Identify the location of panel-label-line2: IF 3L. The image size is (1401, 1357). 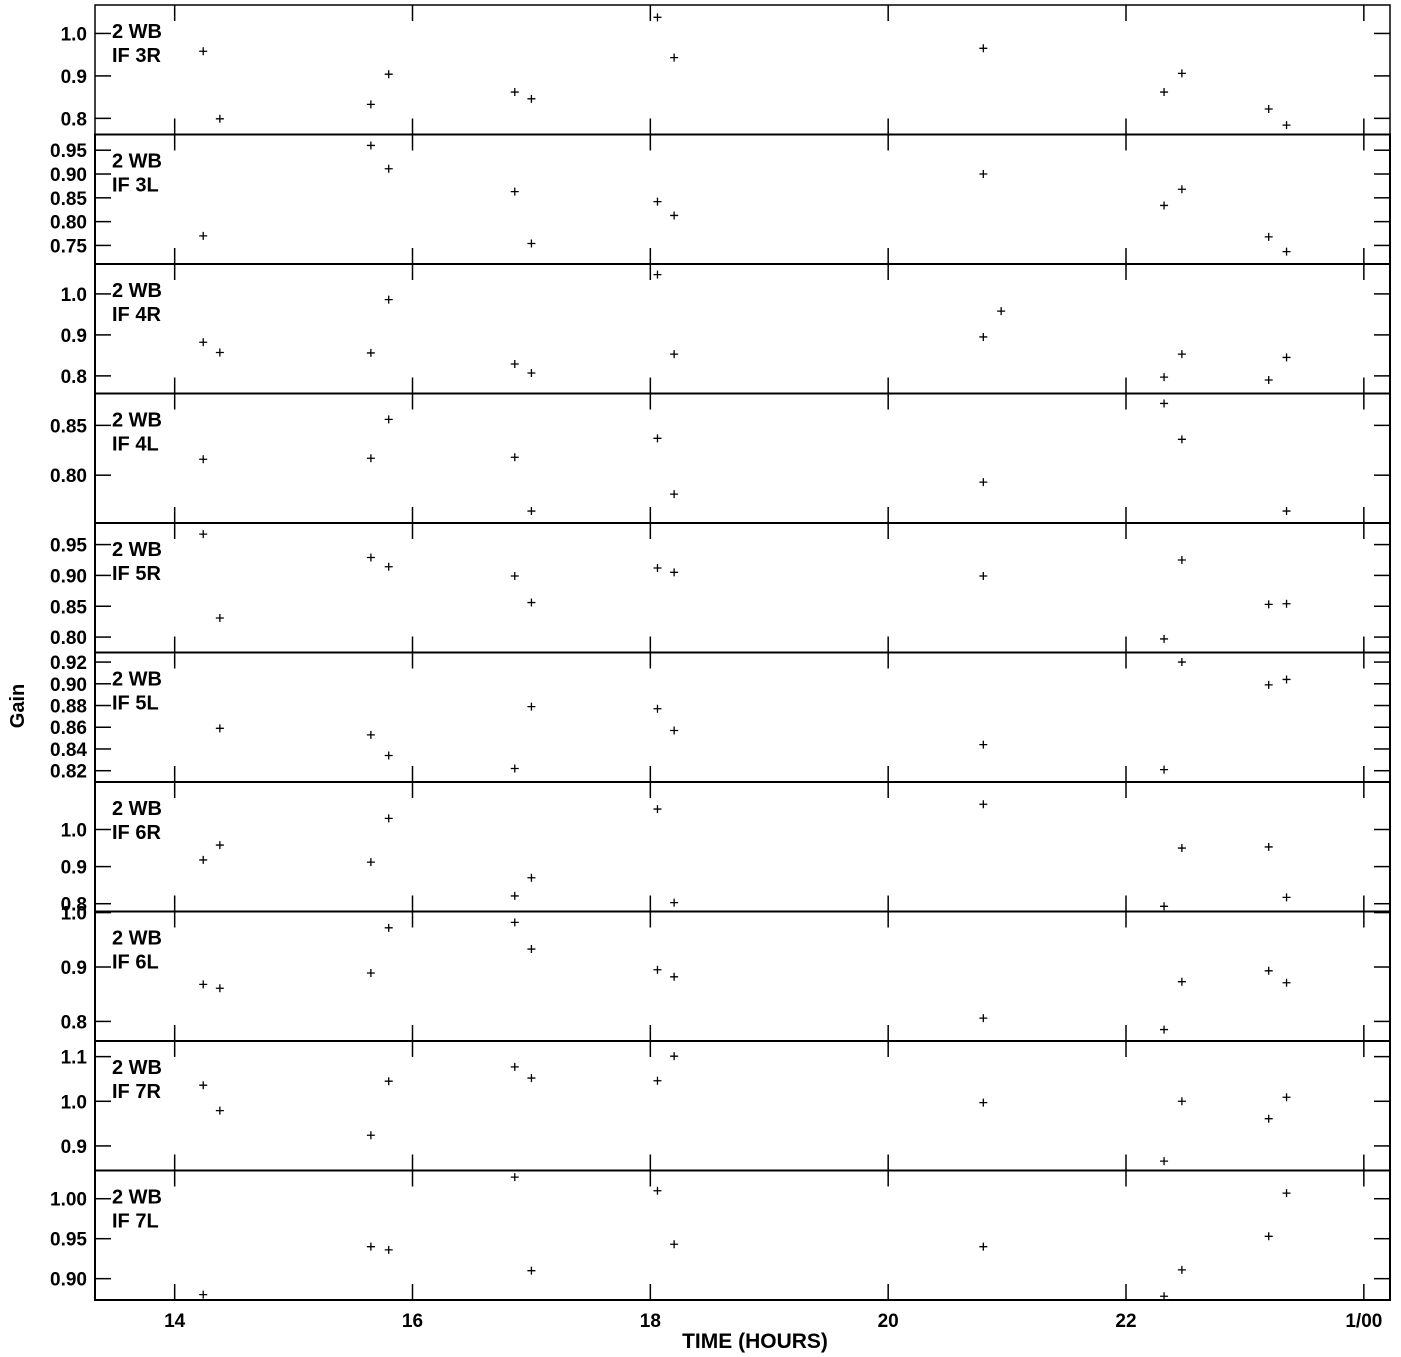
(135, 186).